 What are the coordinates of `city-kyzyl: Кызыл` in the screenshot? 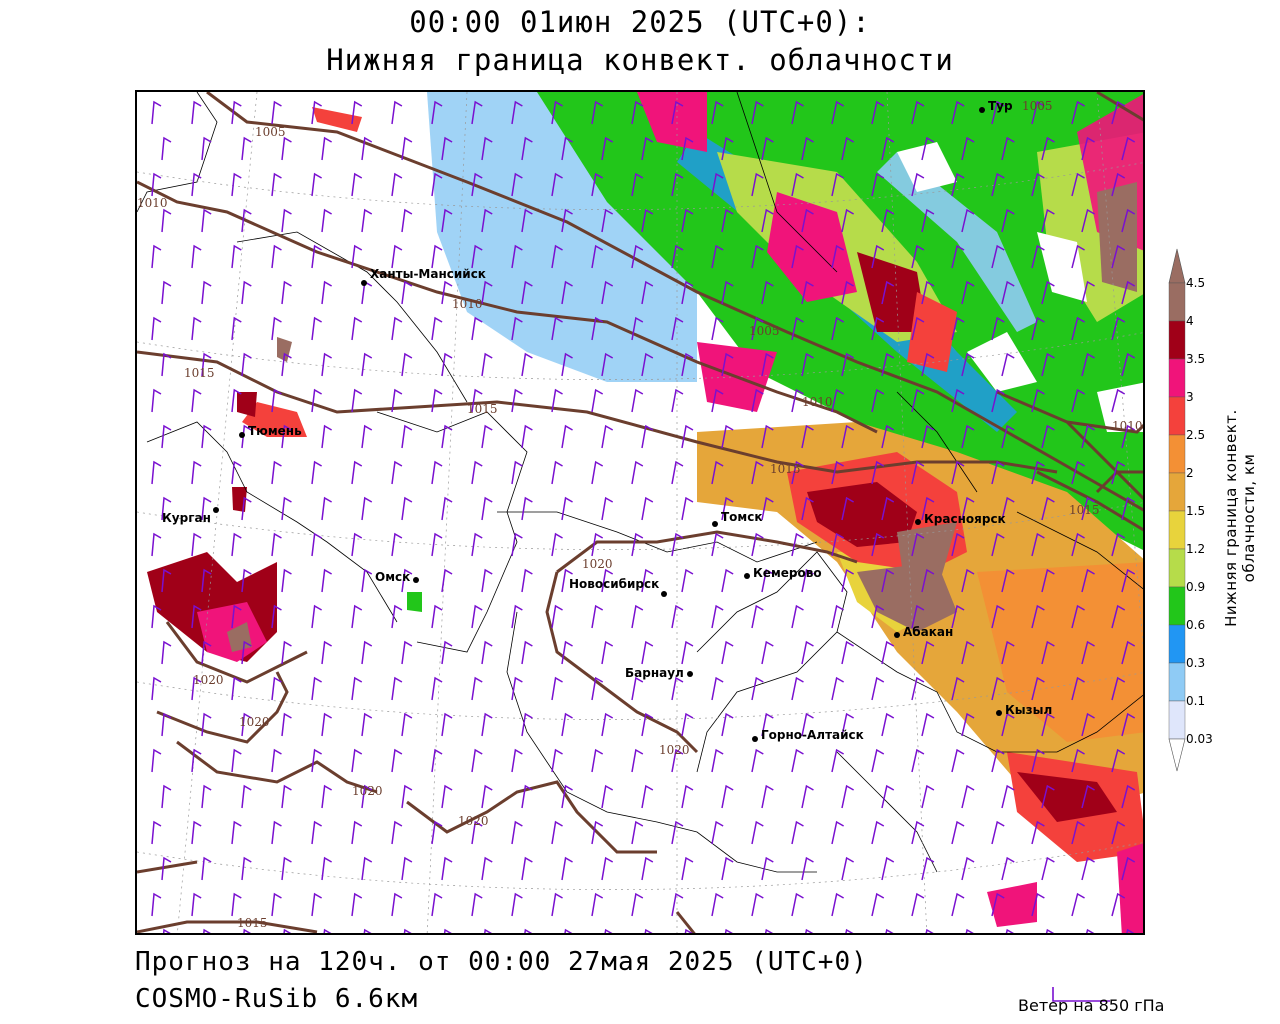 It's located at (1024, 710).